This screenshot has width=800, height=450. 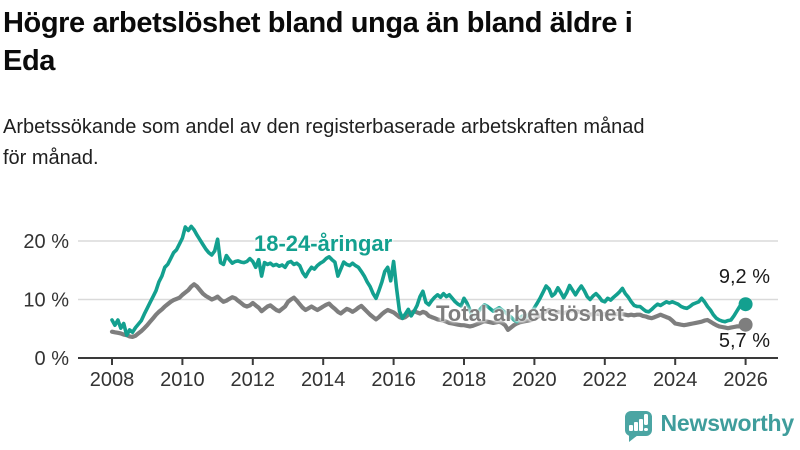 What do you see at coordinates (744, 277) in the screenshot?
I see `end-value-label-young: 9,2 %` at bounding box center [744, 277].